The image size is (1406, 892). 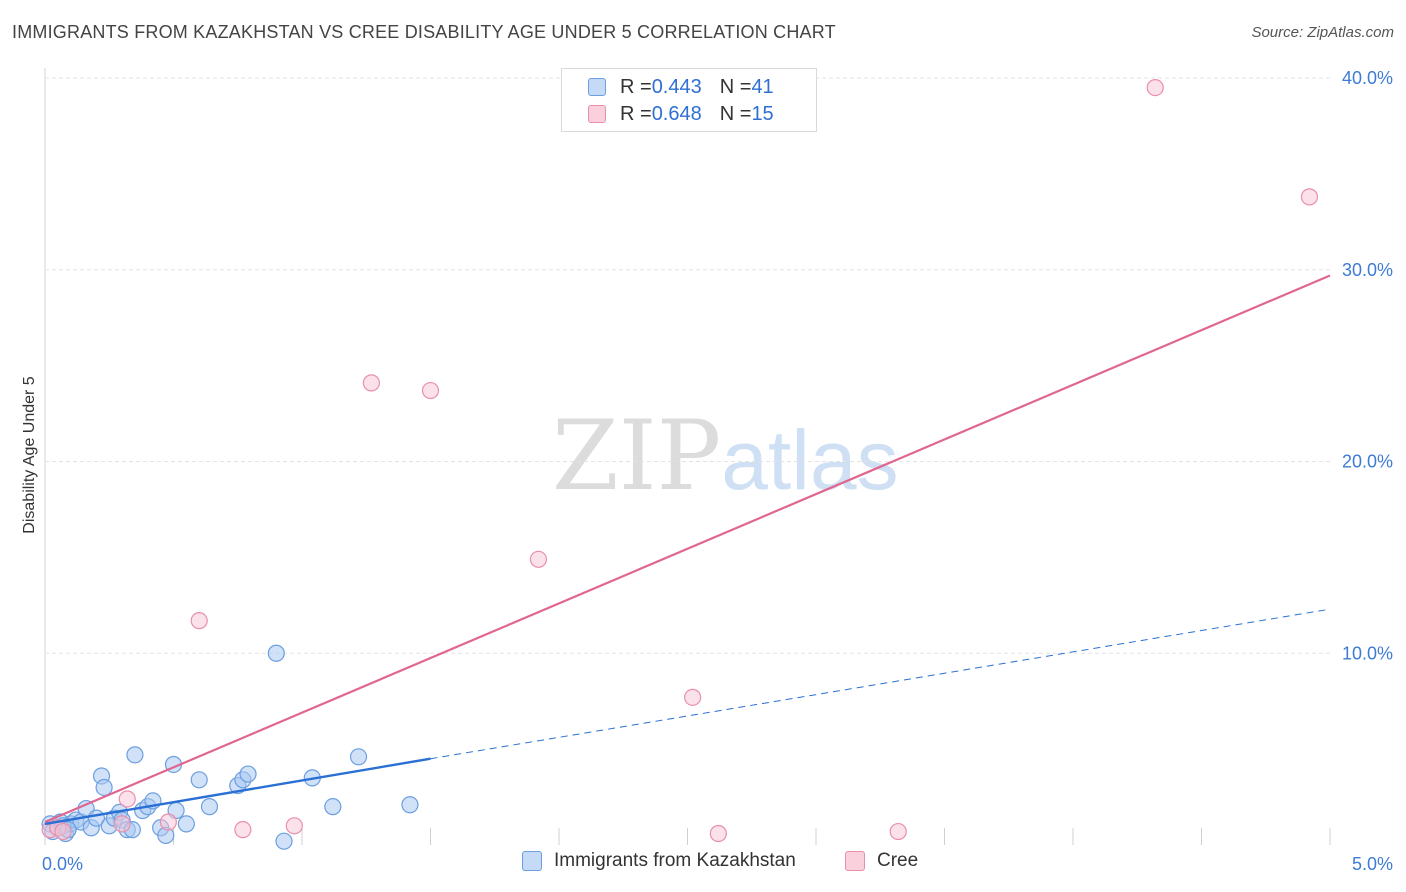 I want to click on watermark-zip: ZIP, so click(x=637, y=456).